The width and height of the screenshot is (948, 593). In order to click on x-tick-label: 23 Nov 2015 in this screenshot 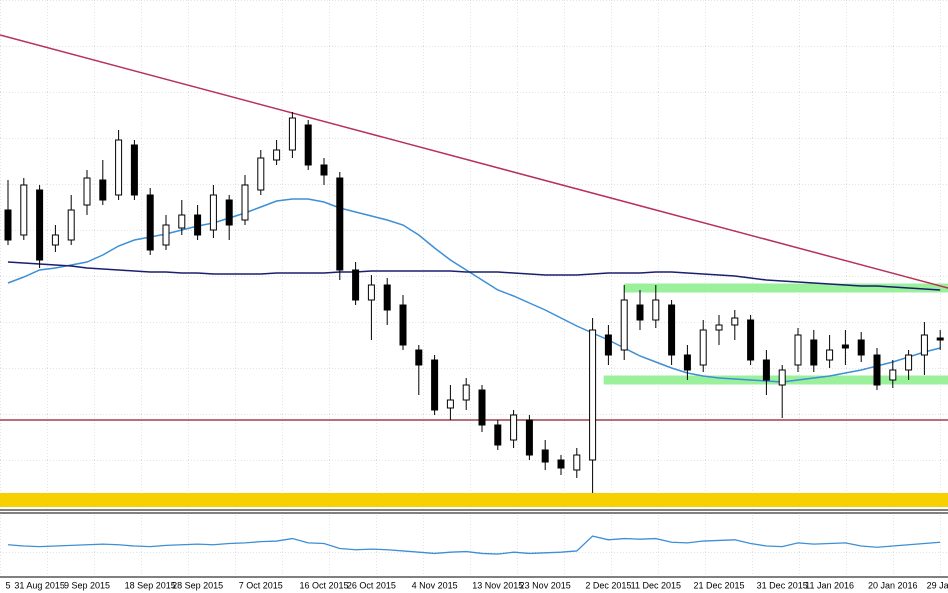, I will do `click(545, 585)`.